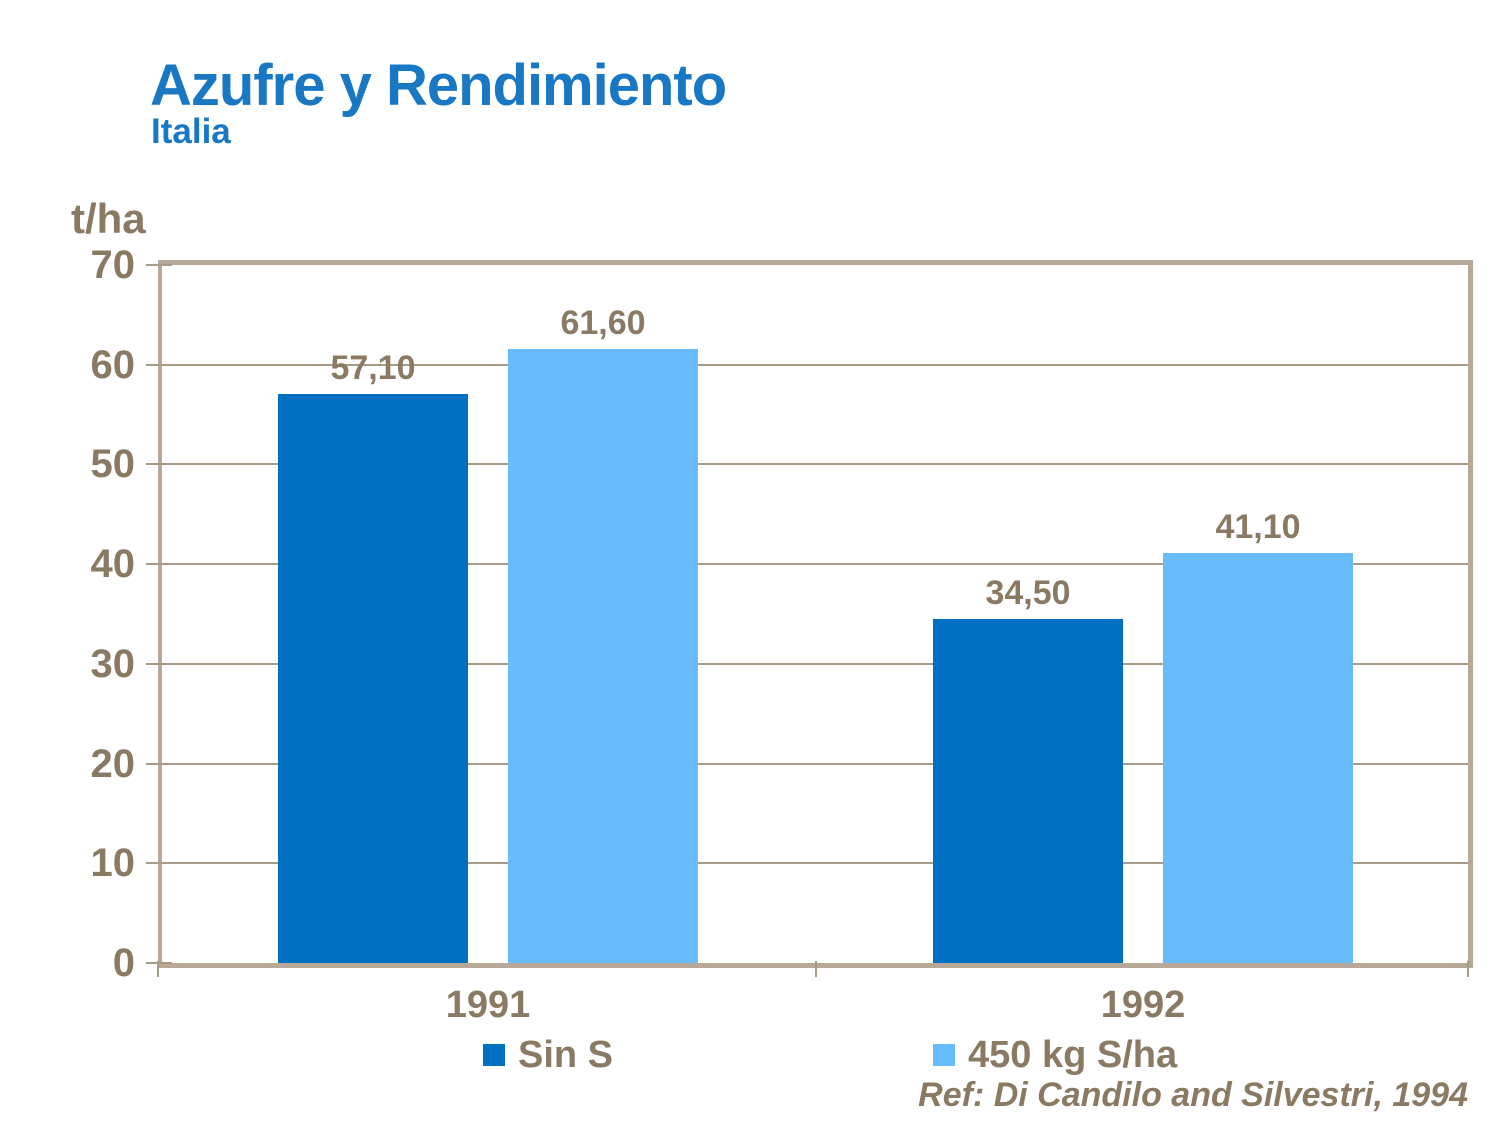 This screenshot has height=1125, width=1500. Describe the element at coordinates (438, 85) in the screenshot. I see `chart-title: Azufre y Rendimiento` at that location.